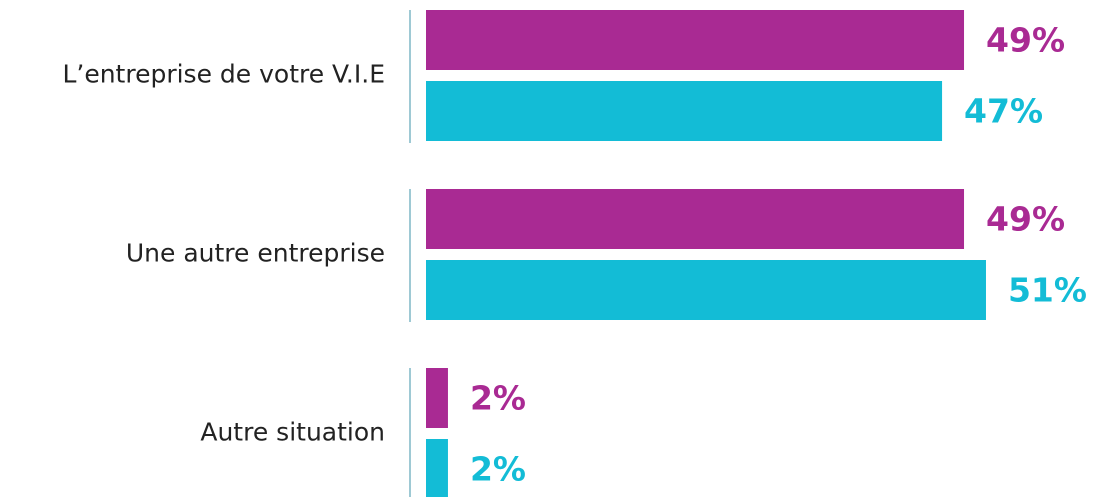 The width and height of the screenshot is (1111, 497). What do you see at coordinates (1047, 290) in the screenshot?
I see `value-label: 51%` at bounding box center [1047, 290].